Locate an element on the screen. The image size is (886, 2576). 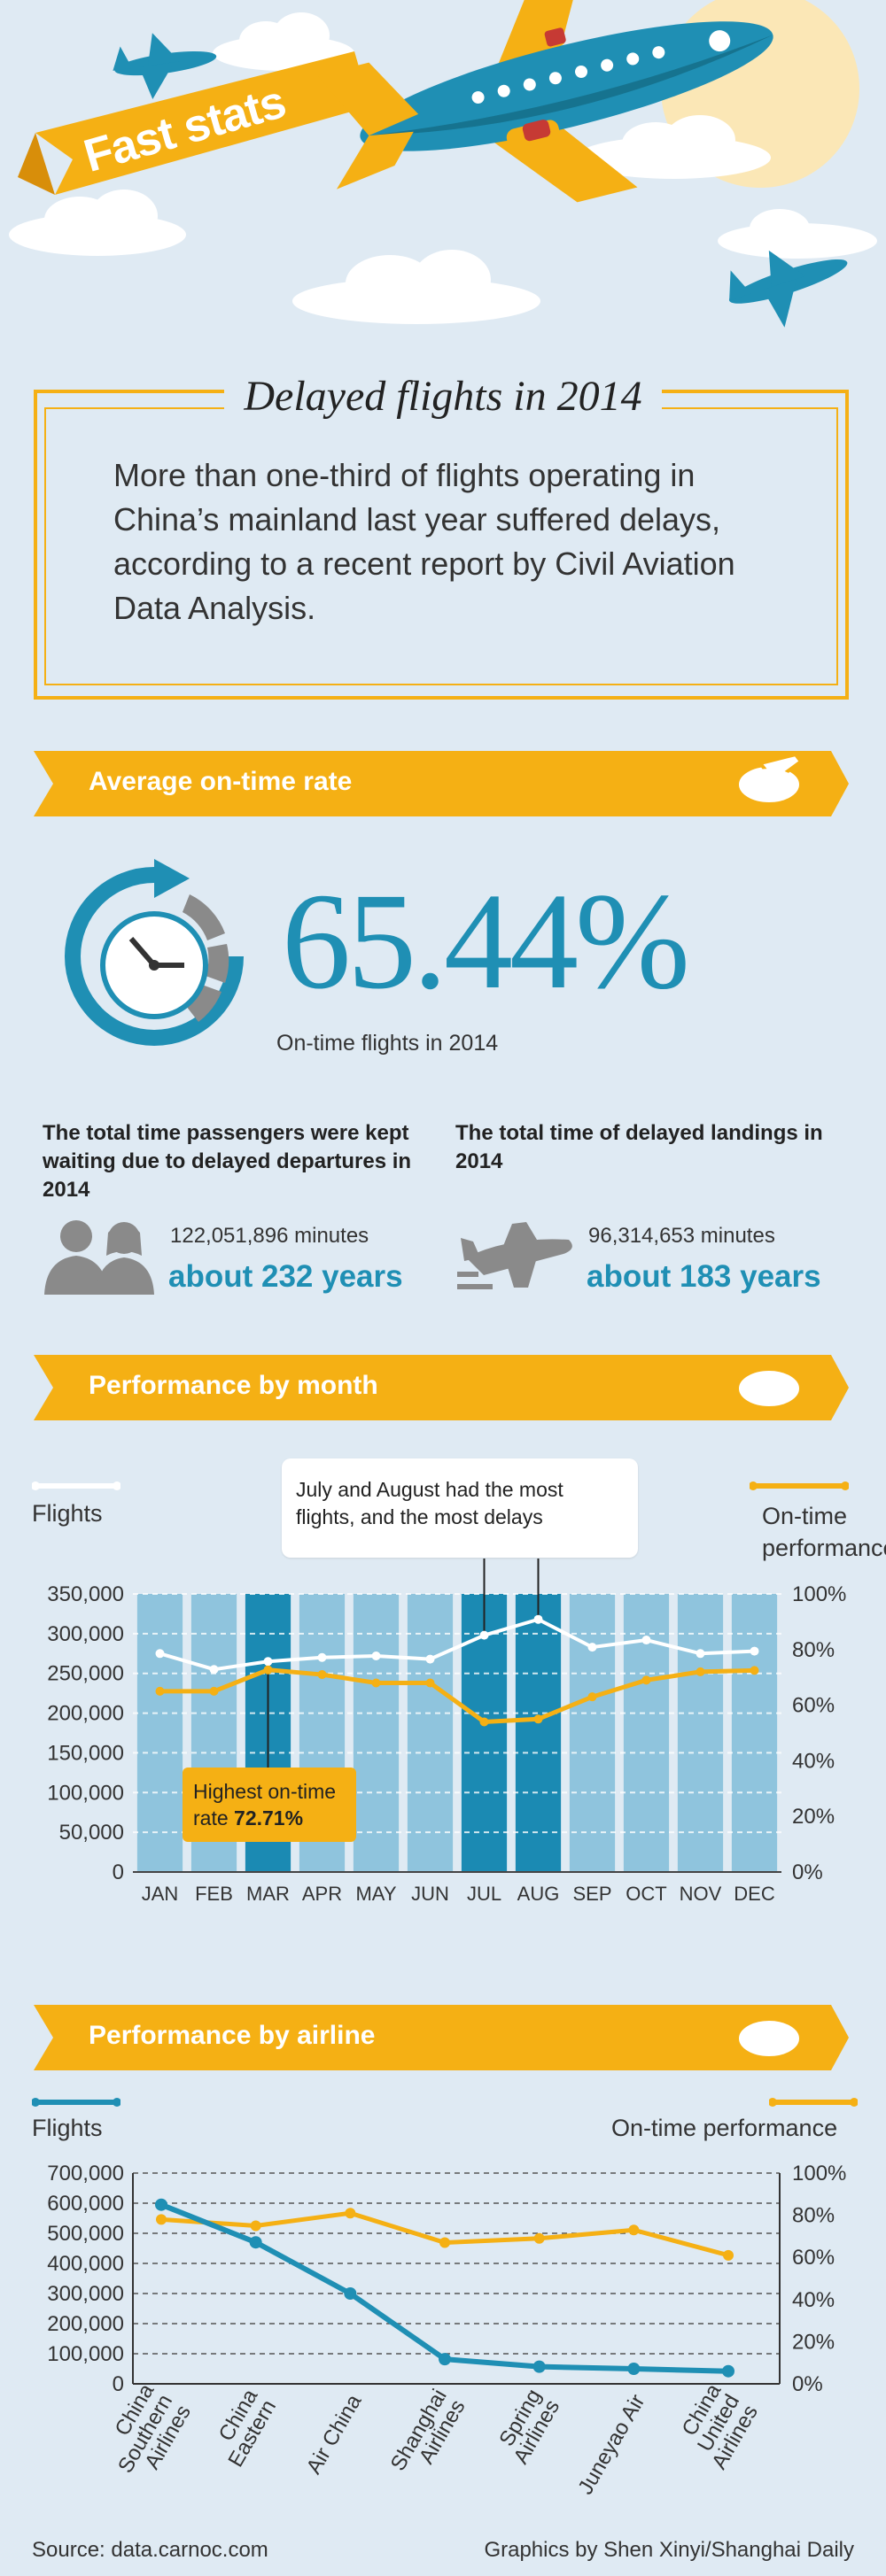
y-left-tick-label: 250,000 is located at coordinates (85, 1674).